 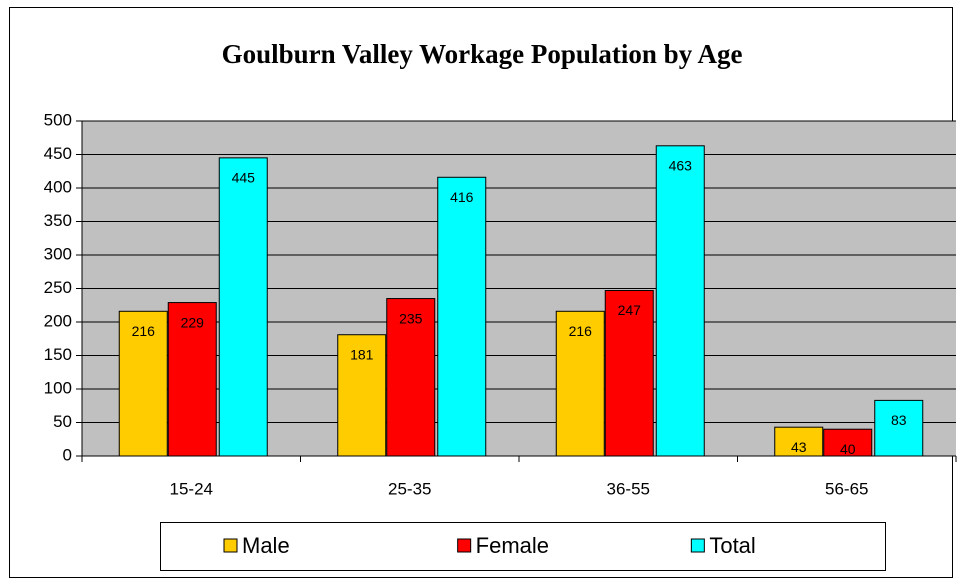 I want to click on x-tick-label: 36-55, so click(x=628, y=488).